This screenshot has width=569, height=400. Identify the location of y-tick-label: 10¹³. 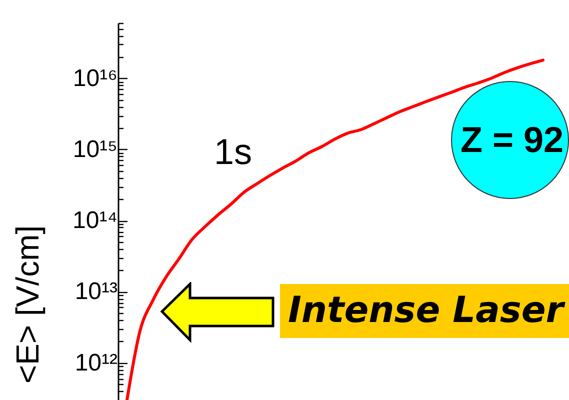
(96, 292).